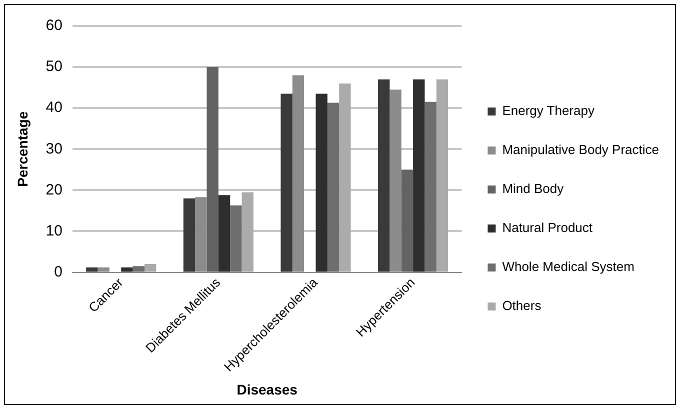 This screenshot has width=682, height=411. What do you see at coordinates (54, 107) in the screenshot?
I see `y-tick-label: 40` at bounding box center [54, 107].